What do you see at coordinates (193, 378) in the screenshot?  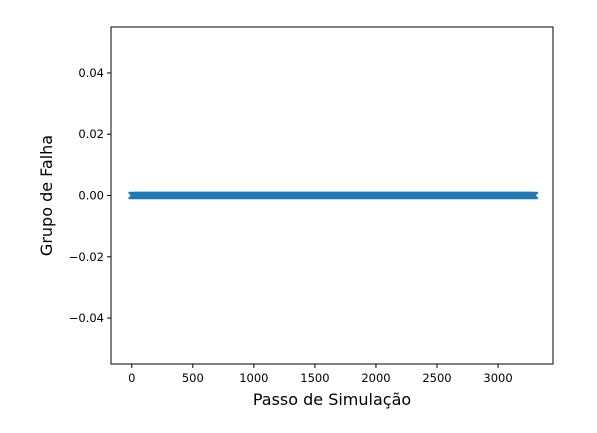 I see `x-tick-label: 500` at bounding box center [193, 378].